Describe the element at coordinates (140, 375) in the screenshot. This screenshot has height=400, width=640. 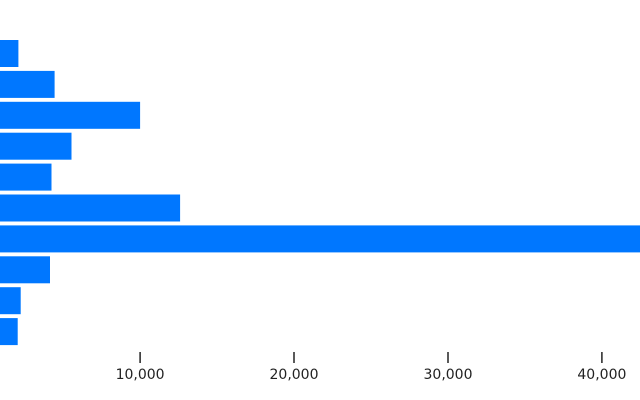
I see `x-tick-label: 10,000` at that location.